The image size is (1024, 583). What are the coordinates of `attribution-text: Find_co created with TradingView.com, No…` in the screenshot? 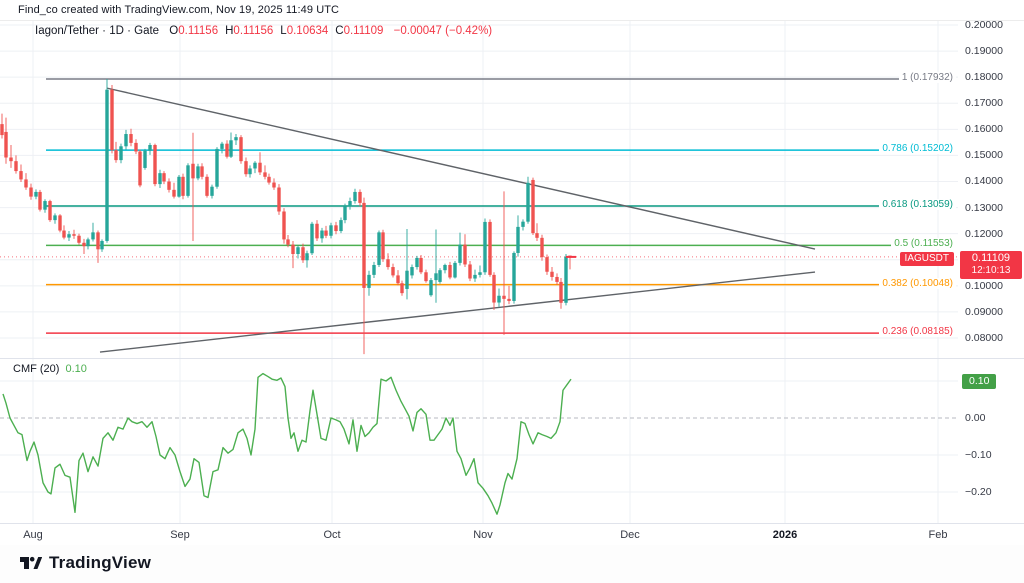 It's located at (179, 10).